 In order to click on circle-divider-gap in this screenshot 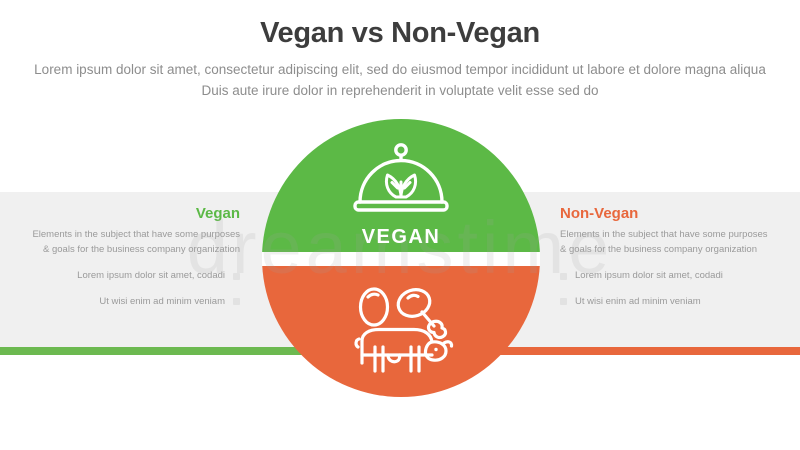, I will do `click(401, 259)`.